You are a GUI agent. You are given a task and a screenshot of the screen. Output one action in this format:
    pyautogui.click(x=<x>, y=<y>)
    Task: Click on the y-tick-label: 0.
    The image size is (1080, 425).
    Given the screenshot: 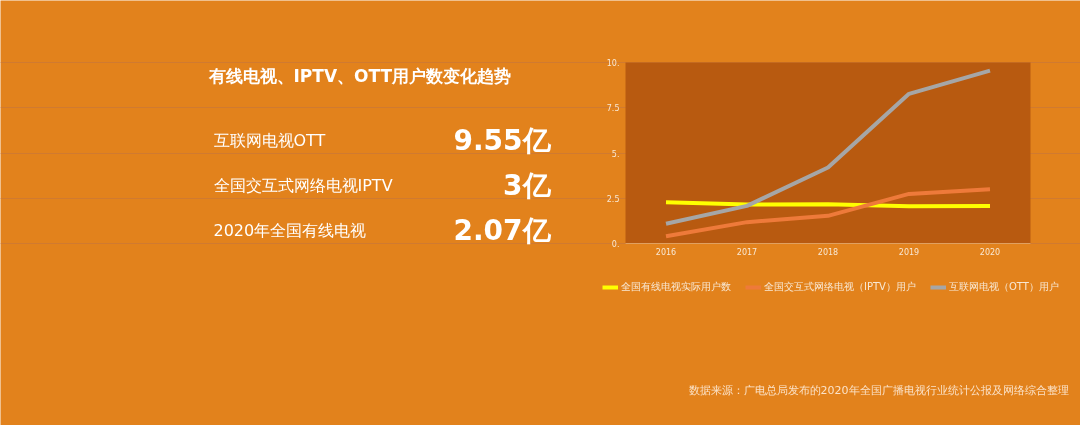 What is the action you would take?
    pyautogui.click(x=615, y=244)
    